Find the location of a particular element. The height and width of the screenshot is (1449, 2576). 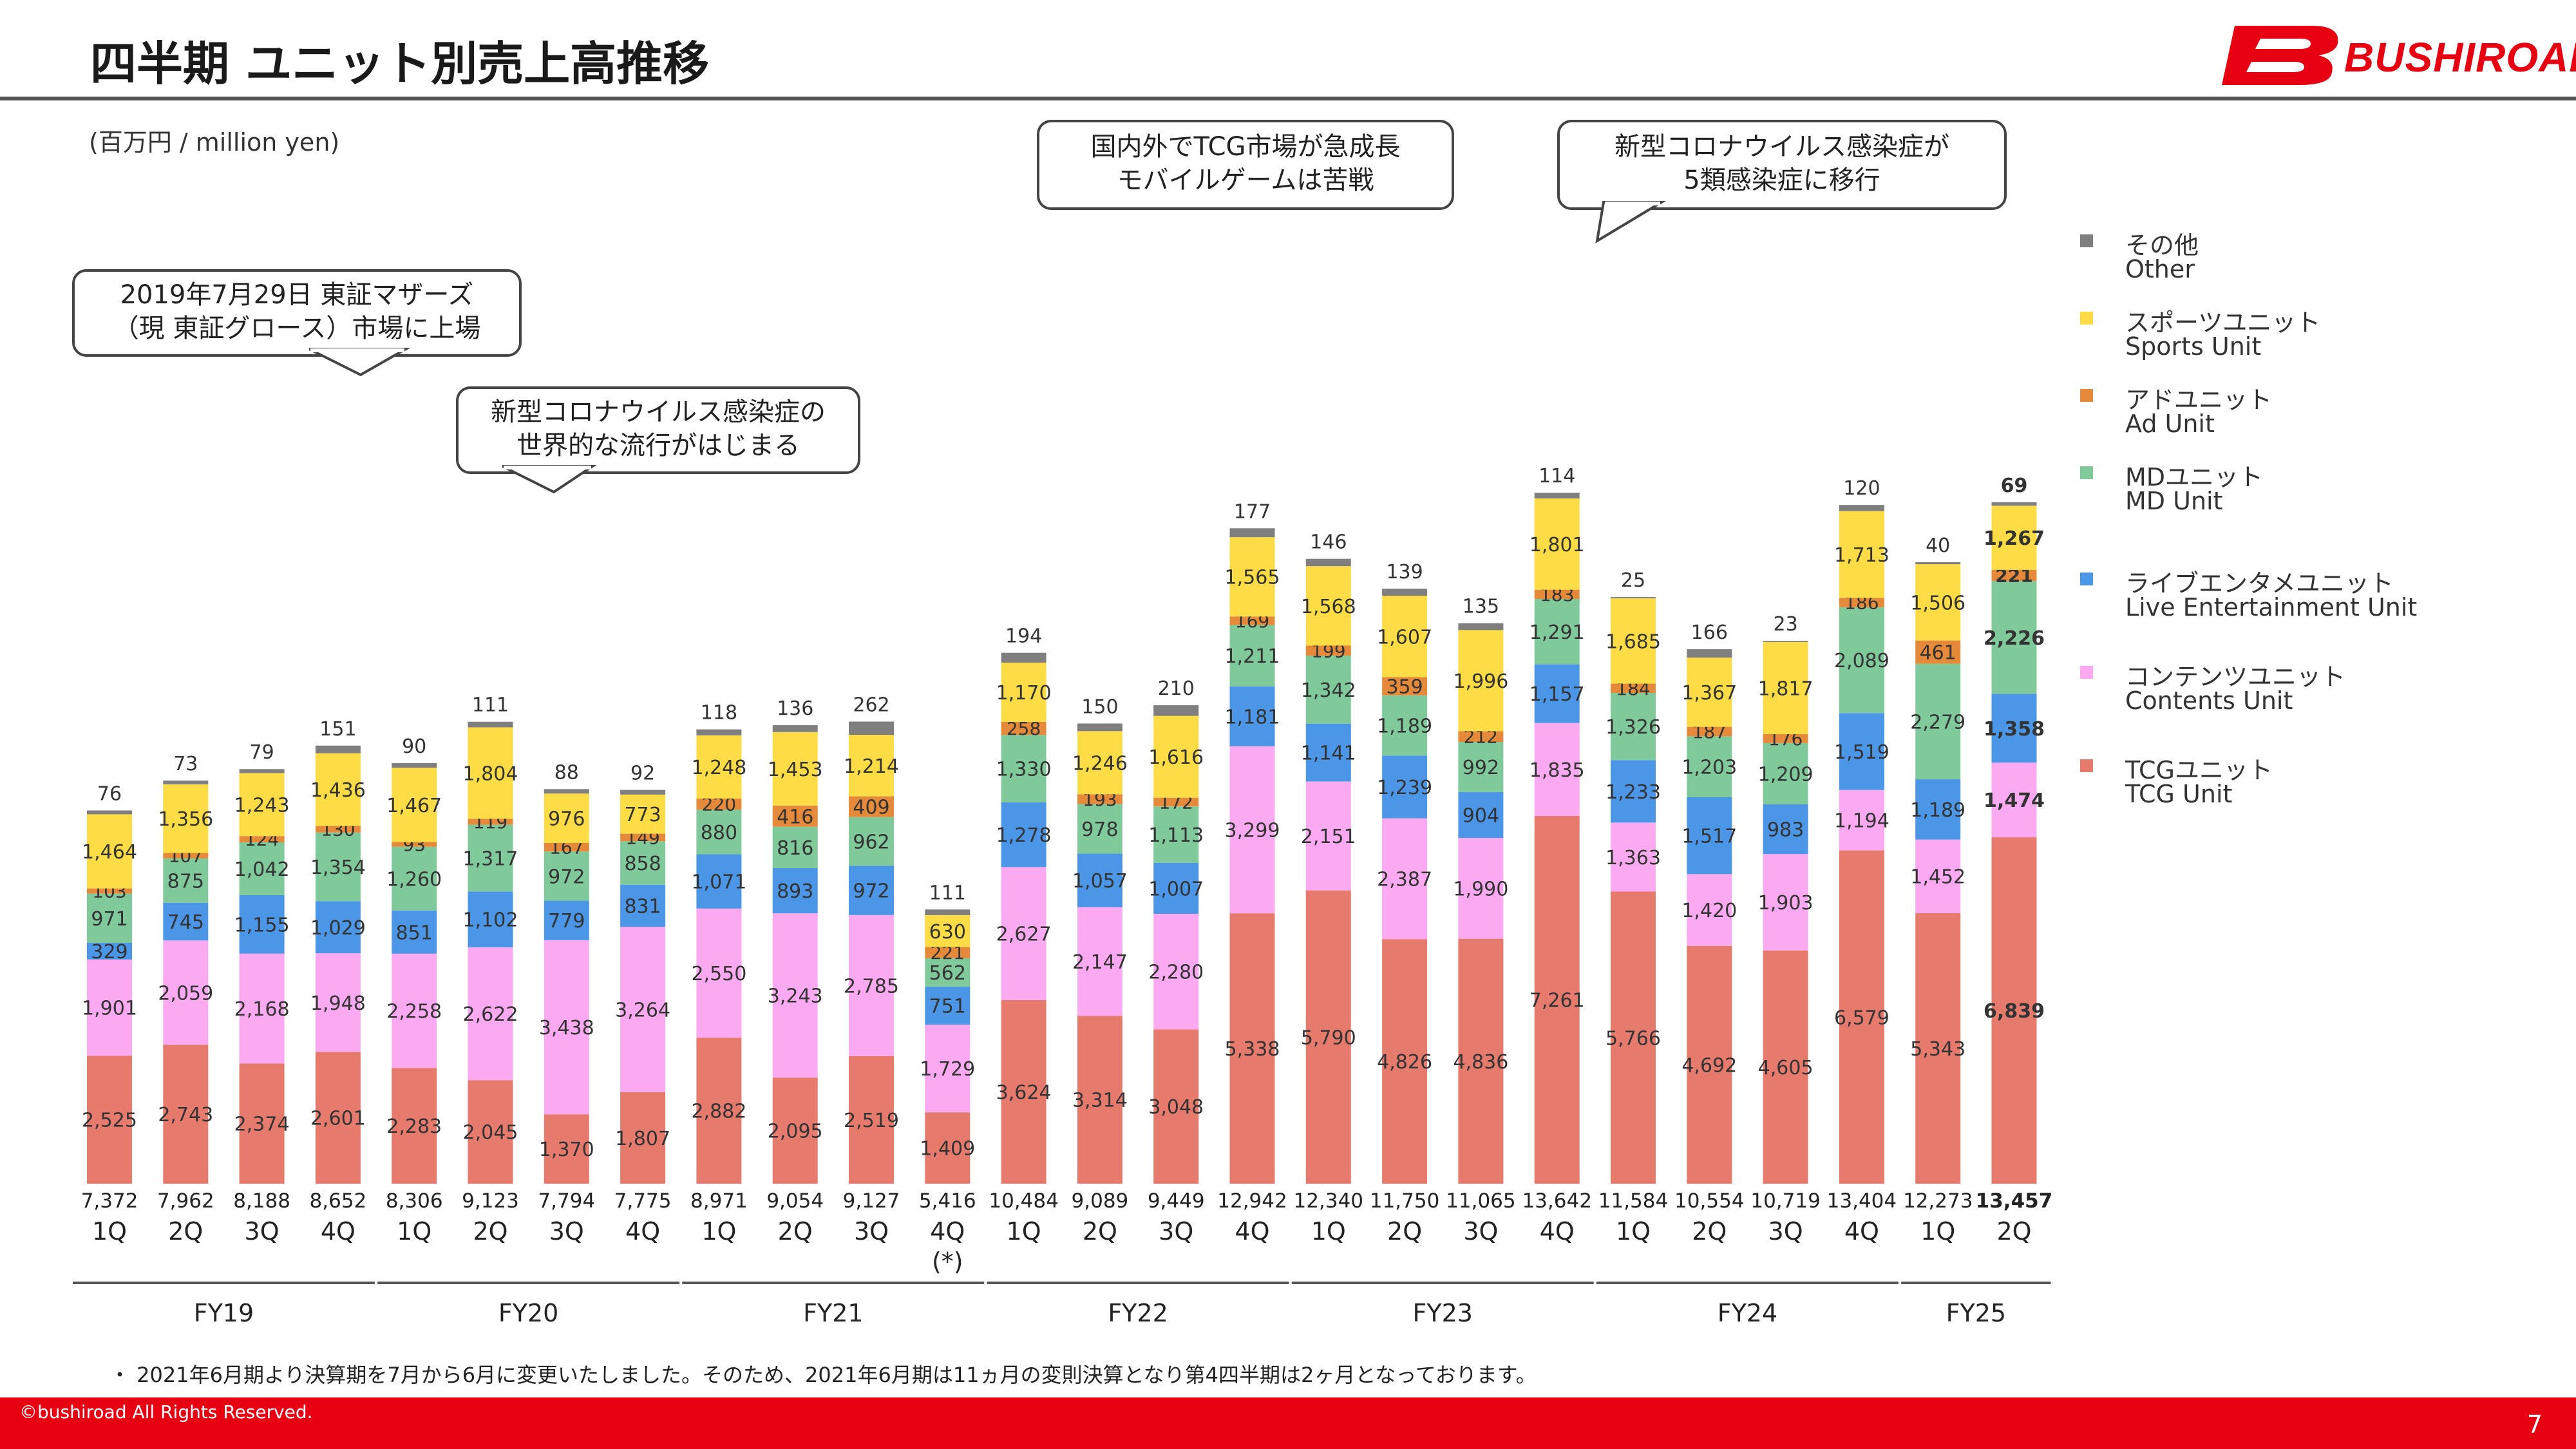

data-label: 2,525 is located at coordinates (109, 1121).